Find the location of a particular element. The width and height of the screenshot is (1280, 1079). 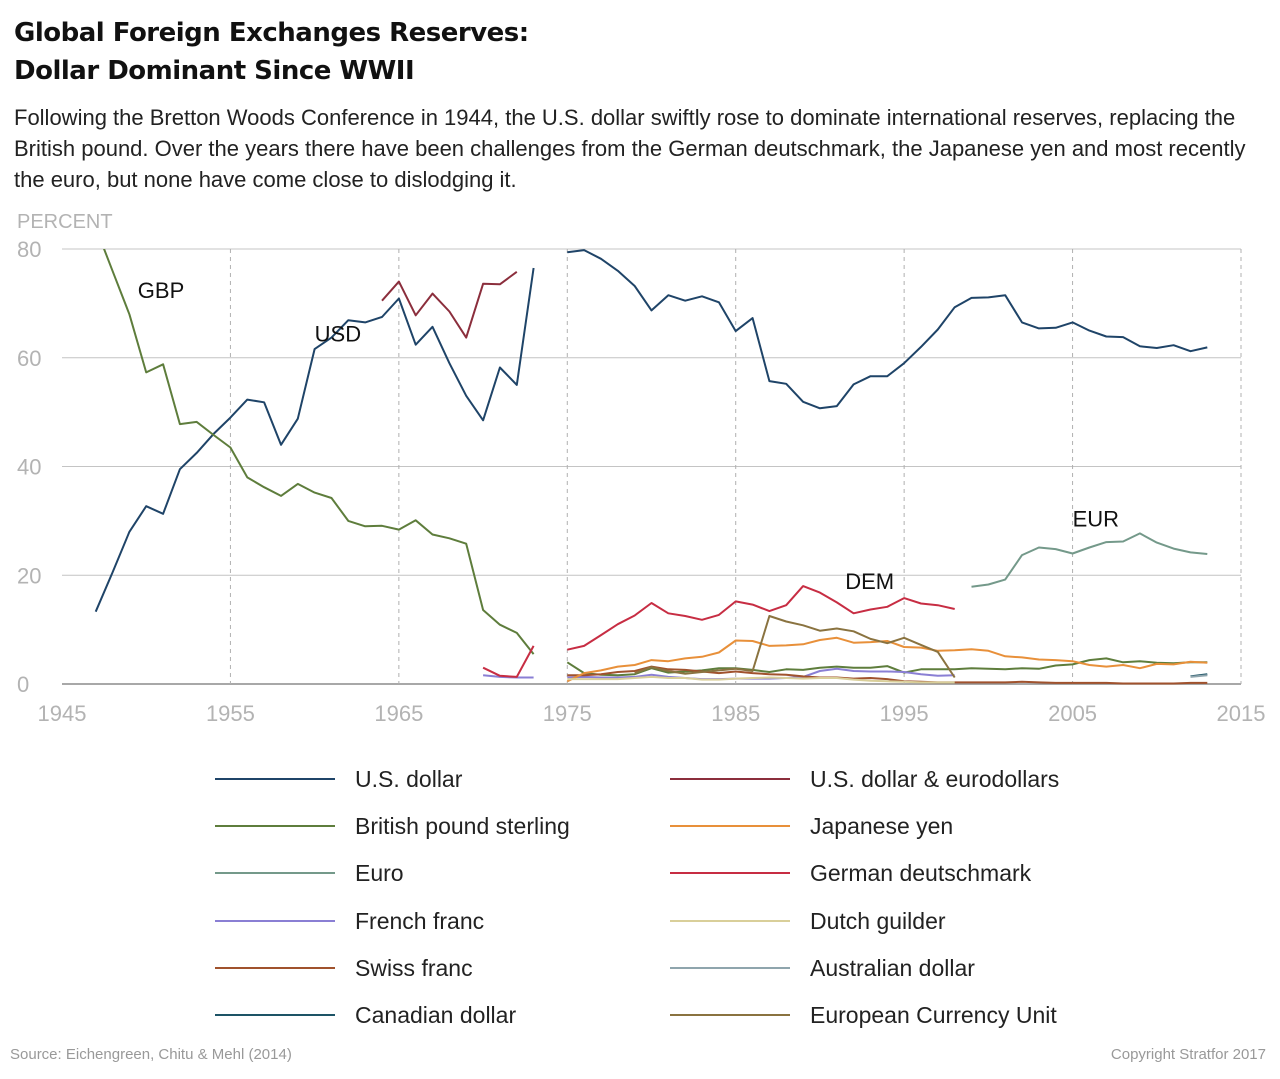

title-line-2: Dollar Dominant Since WWII is located at coordinates (214, 71).